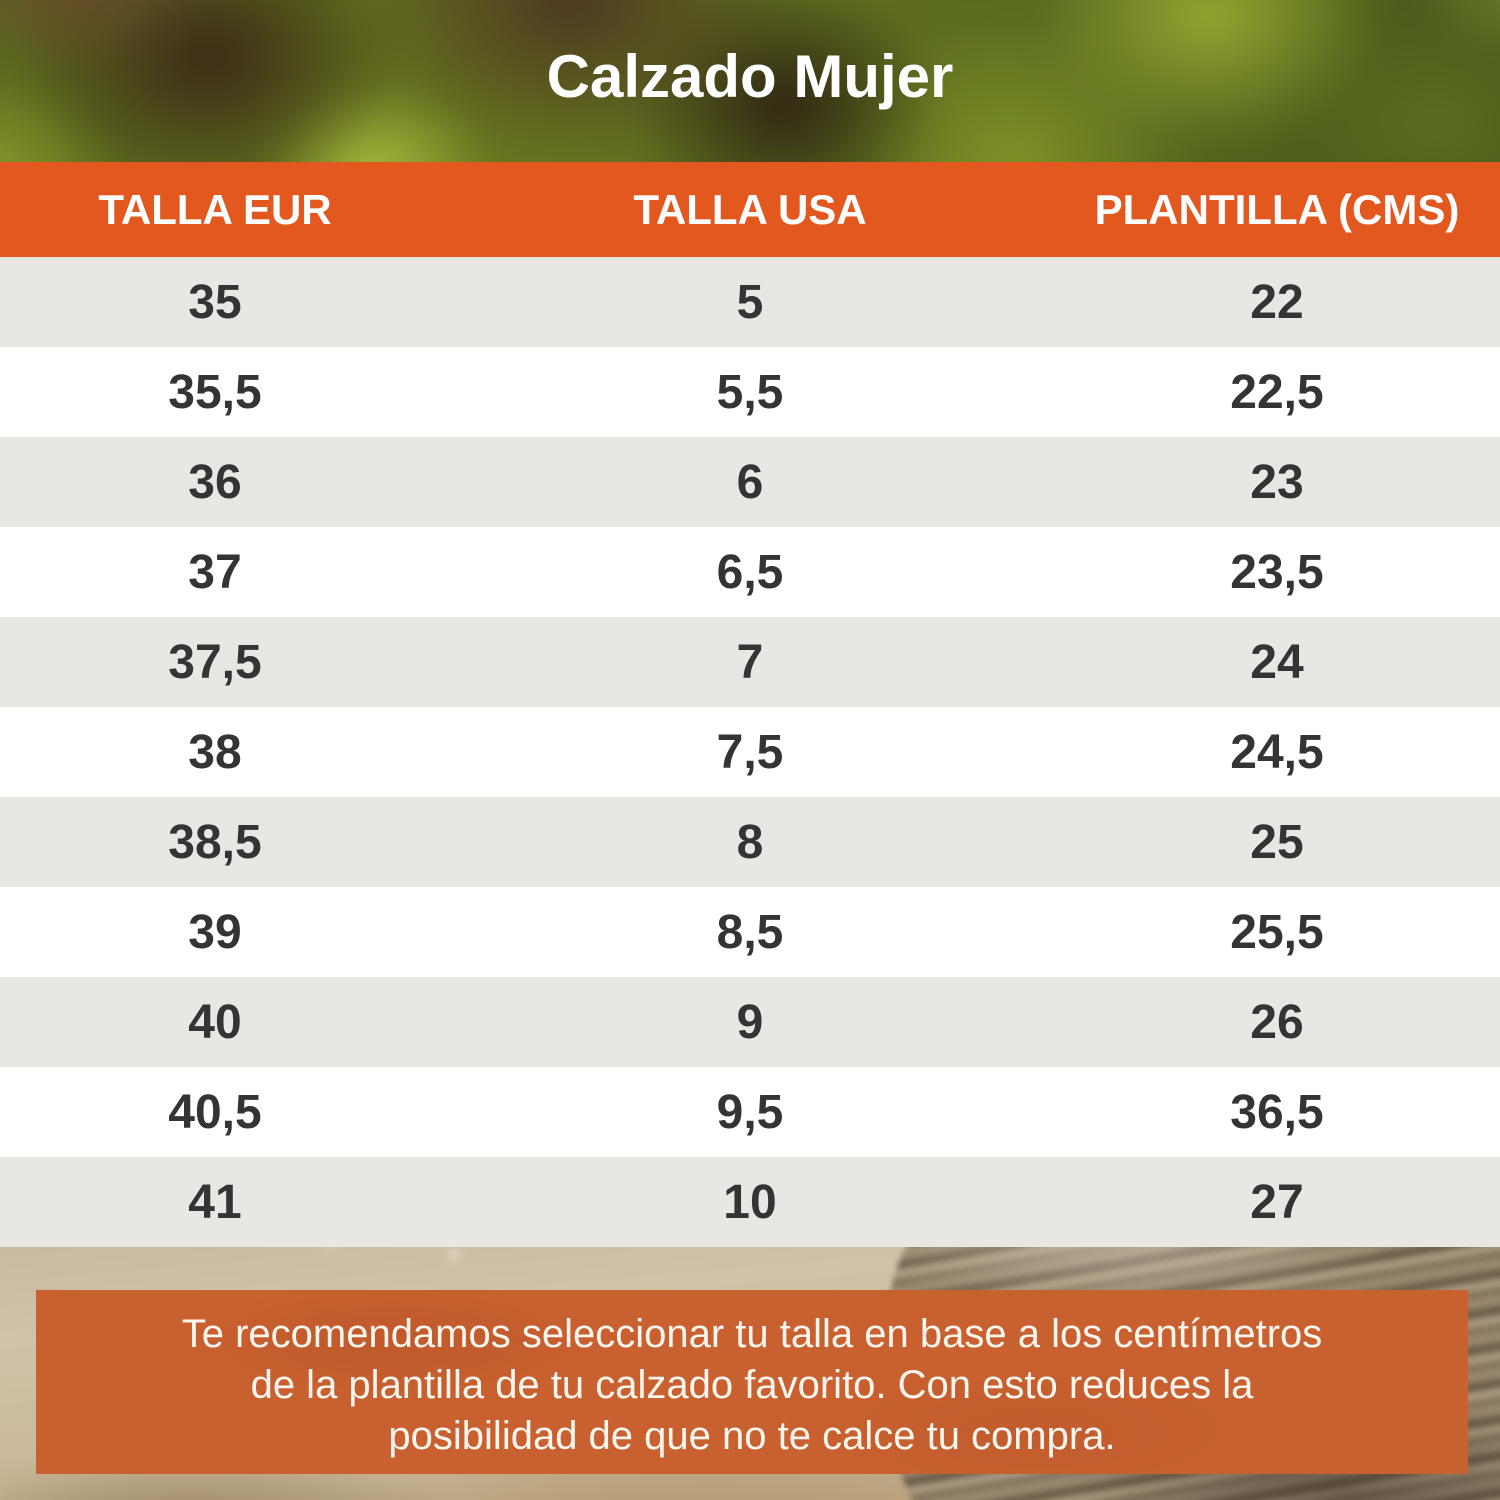 The image size is (1500, 1500). I want to click on table-row: 35 5 22, so click(750, 302).